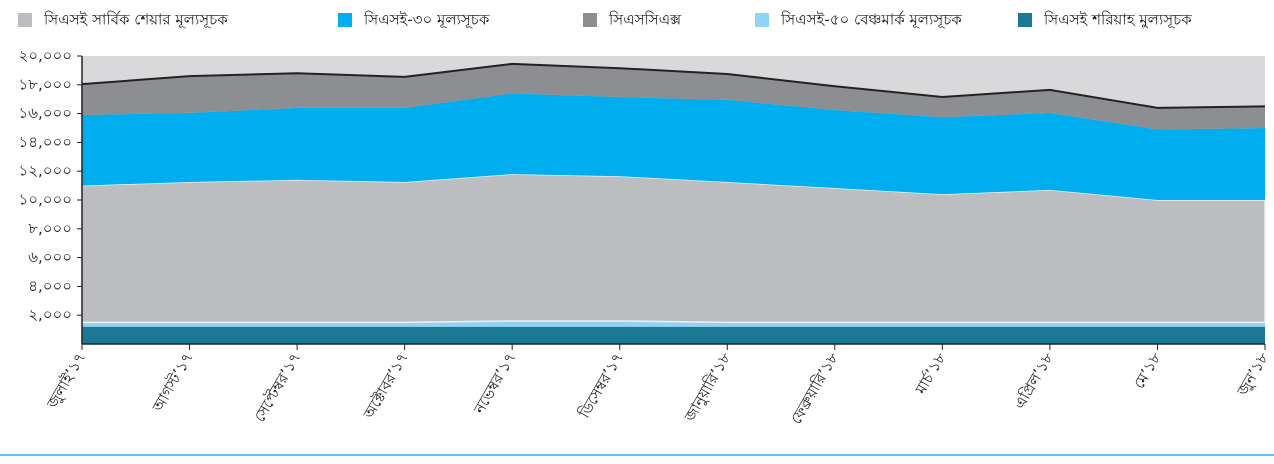 The width and height of the screenshot is (1274, 464). Describe the element at coordinates (426, 20) in the screenshot. I see `legend-label: সিএসই-৩০ মূল্যসূচক` at that location.